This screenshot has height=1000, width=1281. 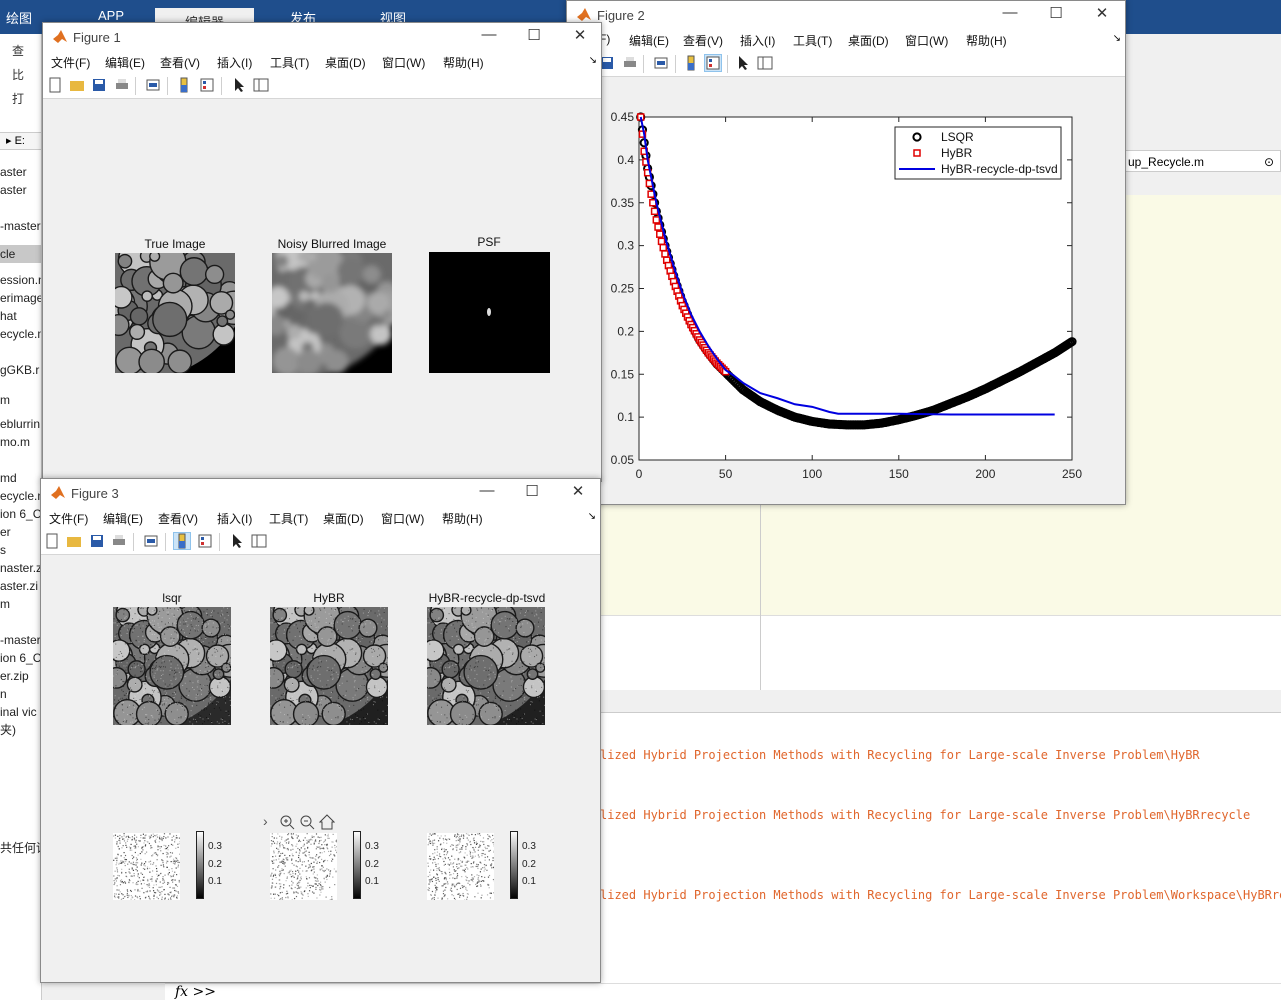 I want to click on file-item: er, so click(x=5, y=532).